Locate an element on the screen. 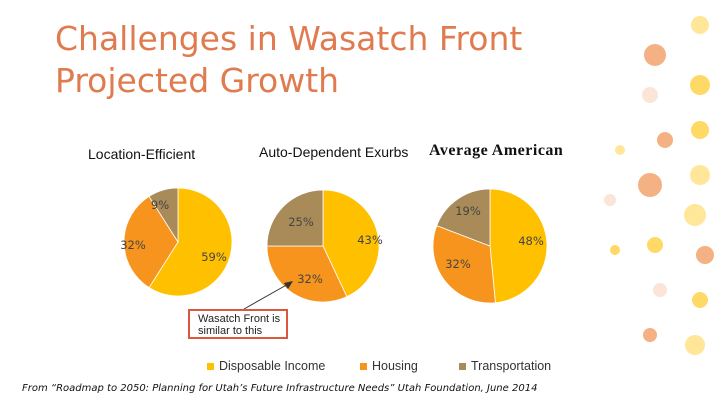  pie-slice-location-efficient-disposable-income is located at coordinates (190, 242).